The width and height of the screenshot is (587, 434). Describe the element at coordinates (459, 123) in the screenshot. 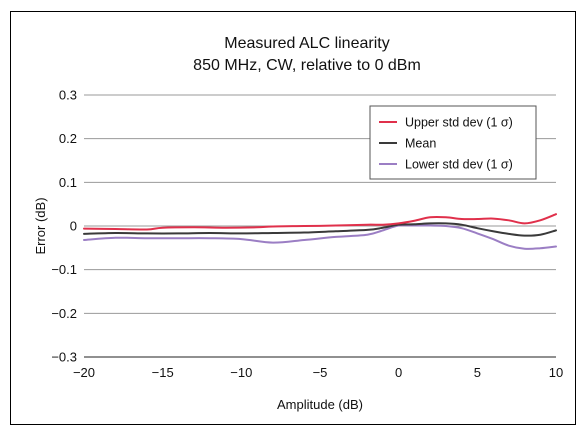

I see `legend-label-upper-std-dev: Upper std dev (1 σ)` at that location.